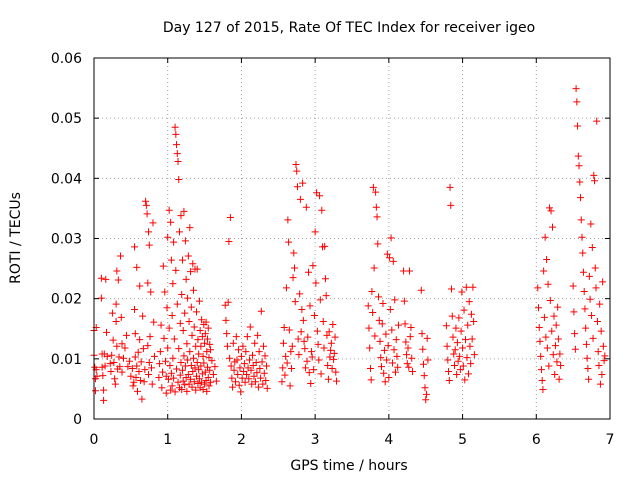 Image resolution: width=640 pixels, height=480 pixels. Describe the element at coordinates (315, 440) in the screenshot. I see `x-tick-label: 3` at that location.